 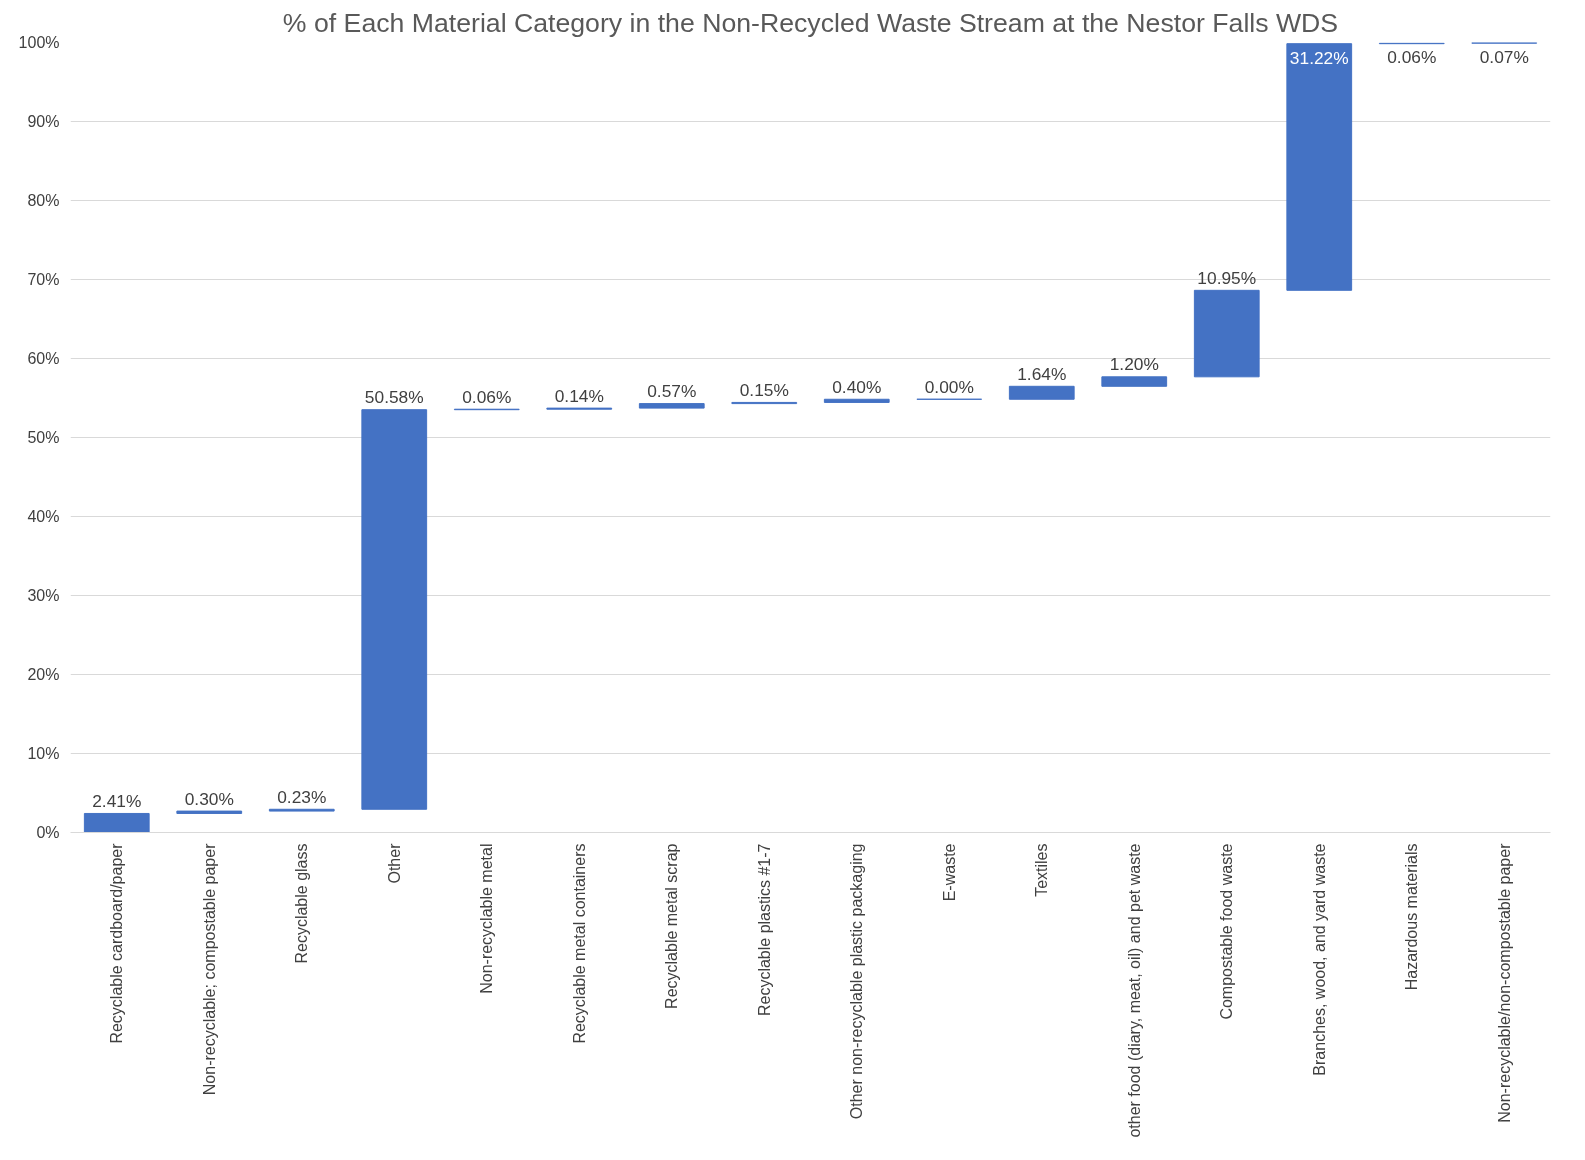 What do you see at coordinates (43, 358) in the screenshot?
I see `y-tick-label: 60%` at bounding box center [43, 358].